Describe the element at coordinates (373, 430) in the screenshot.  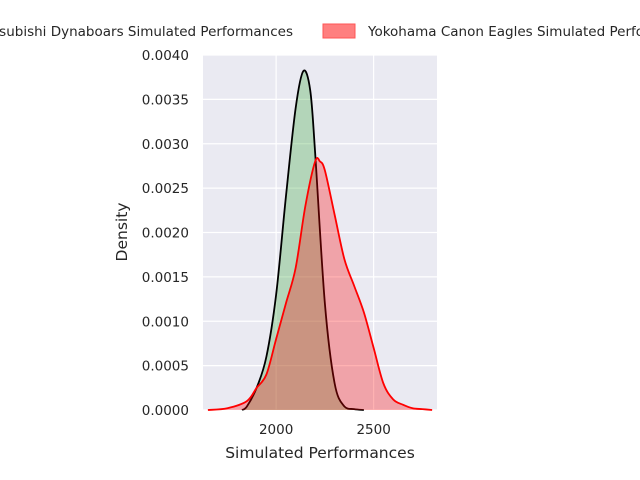
I see `x-tick-label: 2500` at that location.